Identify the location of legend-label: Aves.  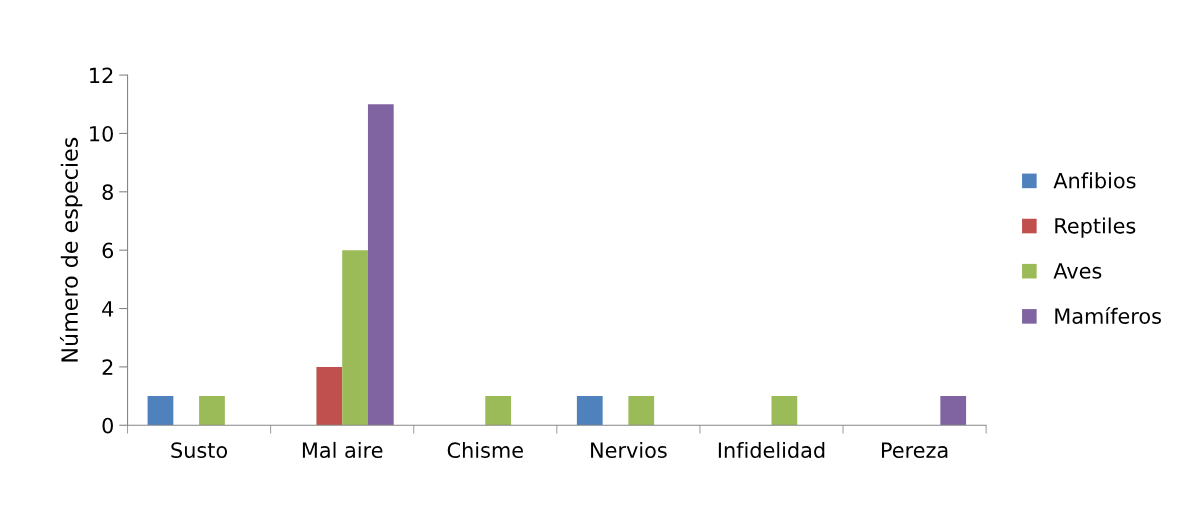
(1077, 271).